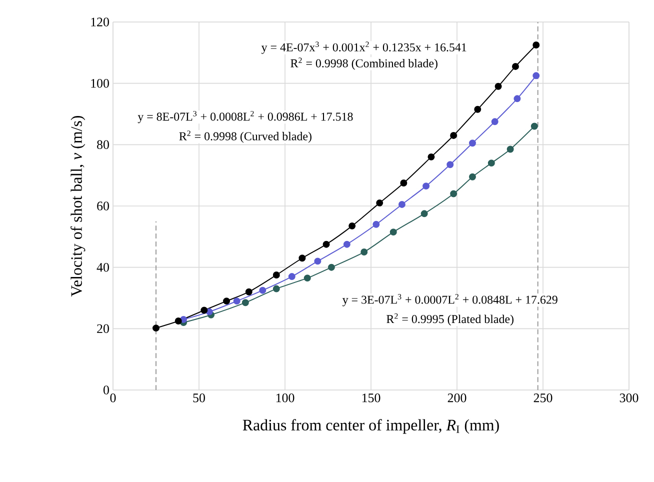 The width and height of the screenshot is (654, 482). I want to click on annotation: R$^{2}$ = 0.9995 (Plated blade), so click(450, 319).